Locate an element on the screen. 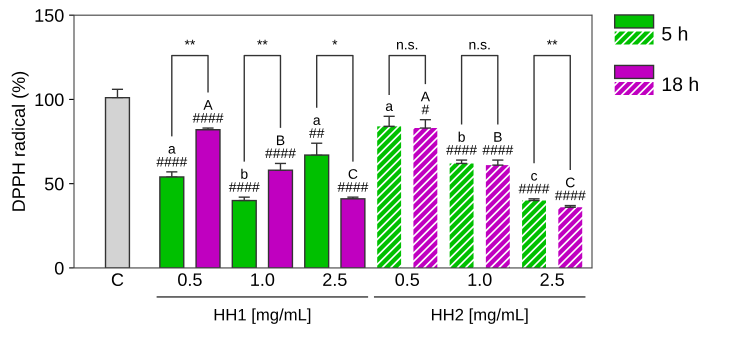 The width and height of the screenshot is (740, 337). x-tick-label: C is located at coordinates (118, 279).